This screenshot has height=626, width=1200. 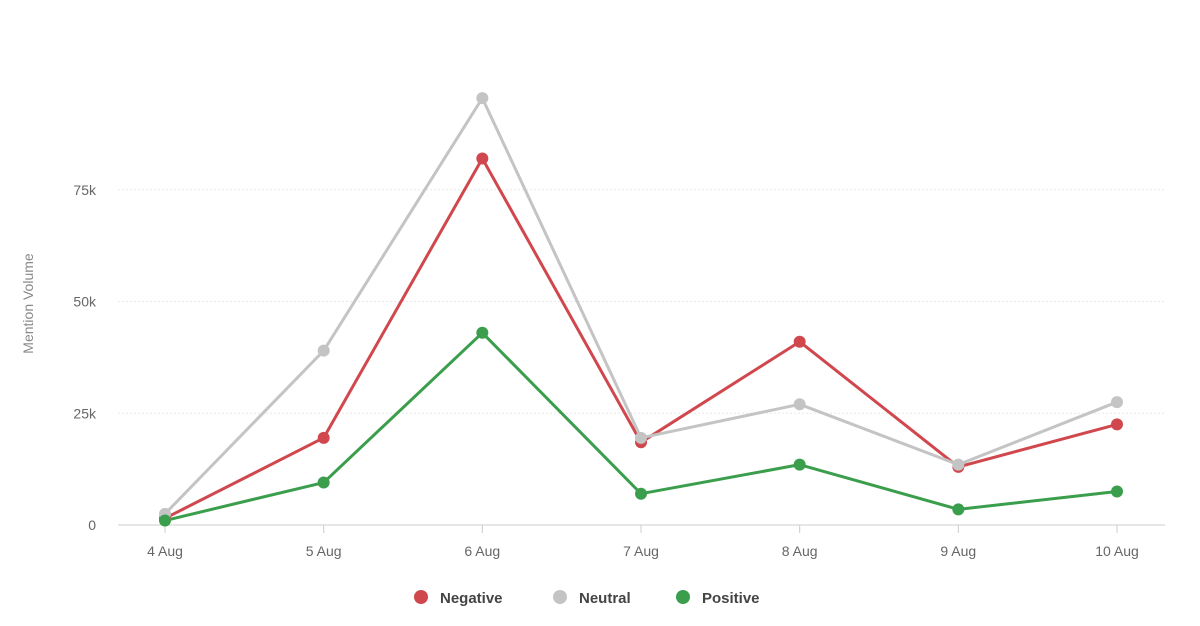 I want to click on legend-item-neutral: Neutral, so click(x=592, y=598).